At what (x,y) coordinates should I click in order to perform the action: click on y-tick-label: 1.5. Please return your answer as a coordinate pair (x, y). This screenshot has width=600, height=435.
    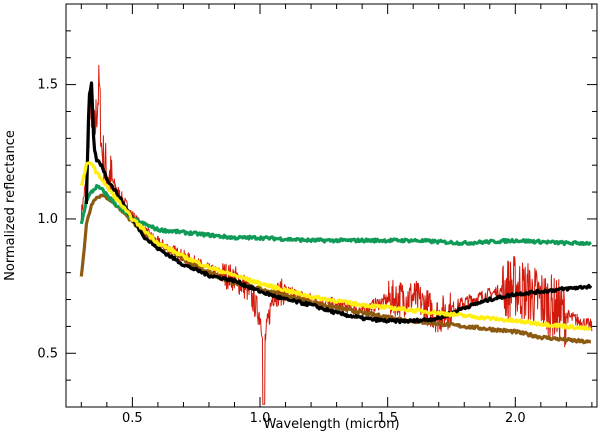
    Looking at the image, I should click on (47, 85).